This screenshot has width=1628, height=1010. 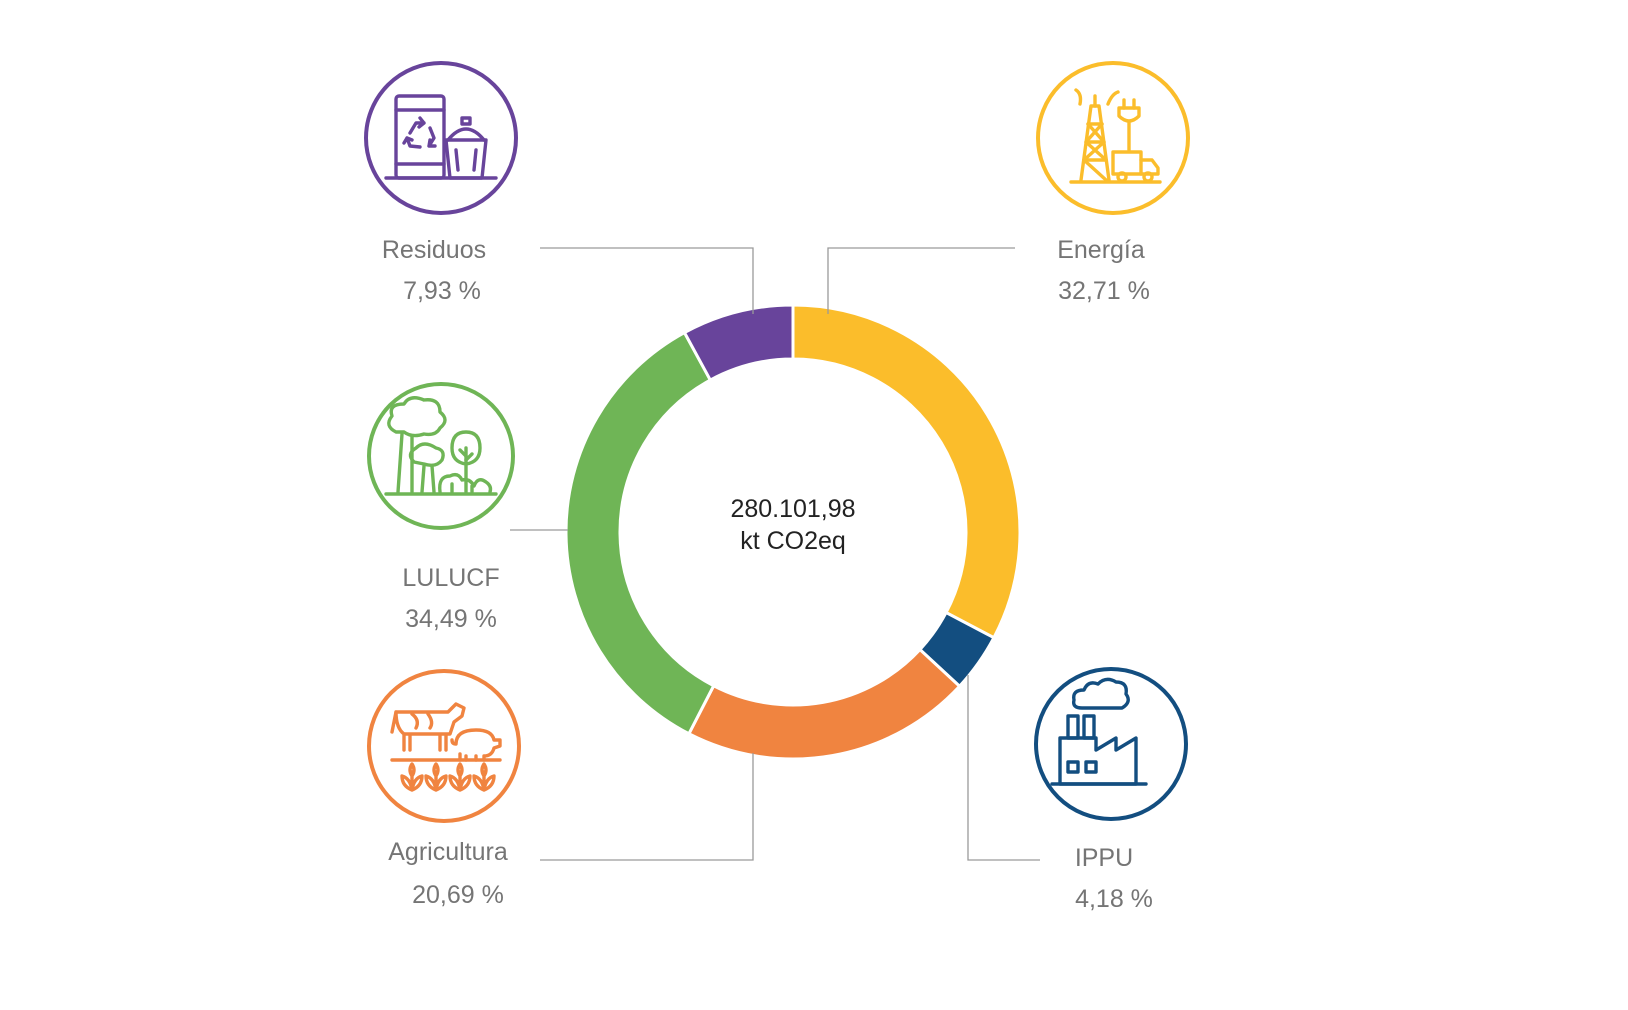 What do you see at coordinates (1003, 768) in the screenshot?
I see `leader-line-ippu` at bounding box center [1003, 768].